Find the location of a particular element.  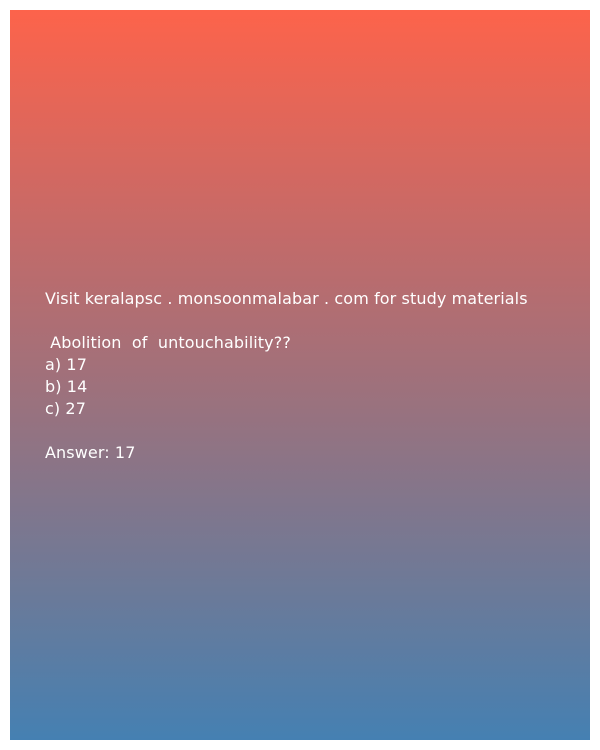

option-c: c) 27 is located at coordinates (65, 408).